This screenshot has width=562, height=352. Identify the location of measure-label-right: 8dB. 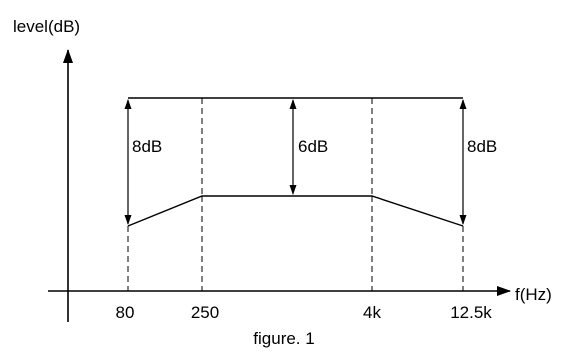
(482, 146).